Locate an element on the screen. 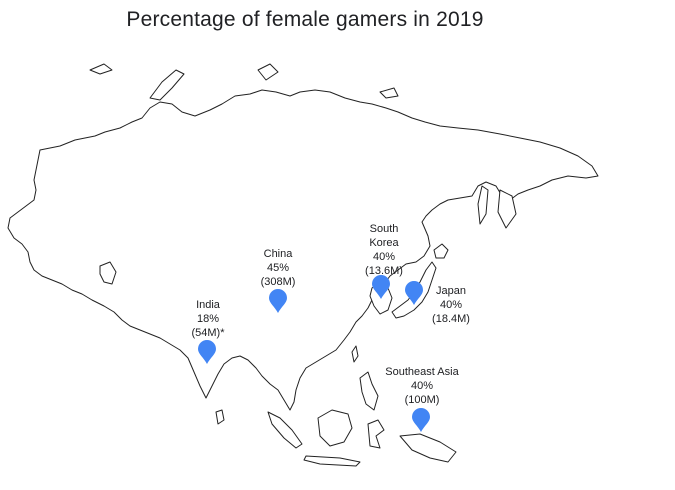 This screenshot has width=675, height=490. southeast-asia-percent: 40% is located at coordinates (422, 386).